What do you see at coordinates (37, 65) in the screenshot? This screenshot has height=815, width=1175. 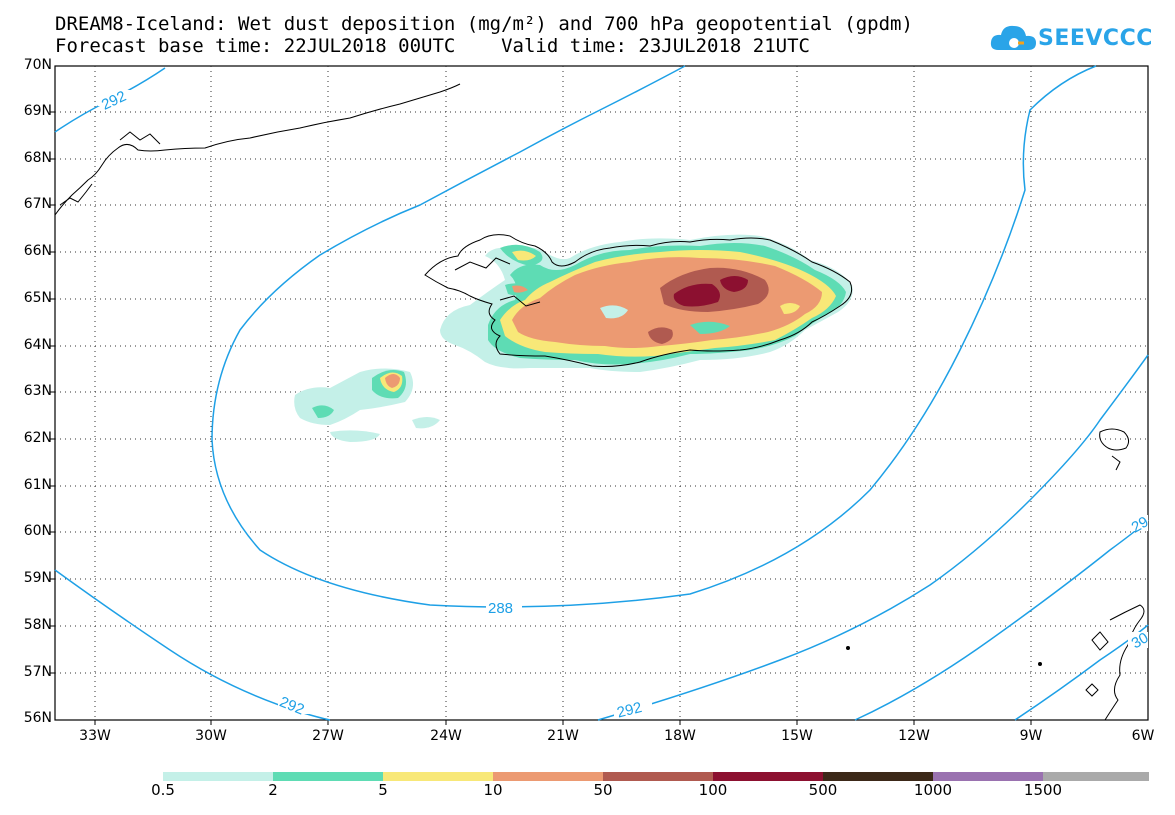 I see `lat-label: 70N` at bounding box center [37, 65].